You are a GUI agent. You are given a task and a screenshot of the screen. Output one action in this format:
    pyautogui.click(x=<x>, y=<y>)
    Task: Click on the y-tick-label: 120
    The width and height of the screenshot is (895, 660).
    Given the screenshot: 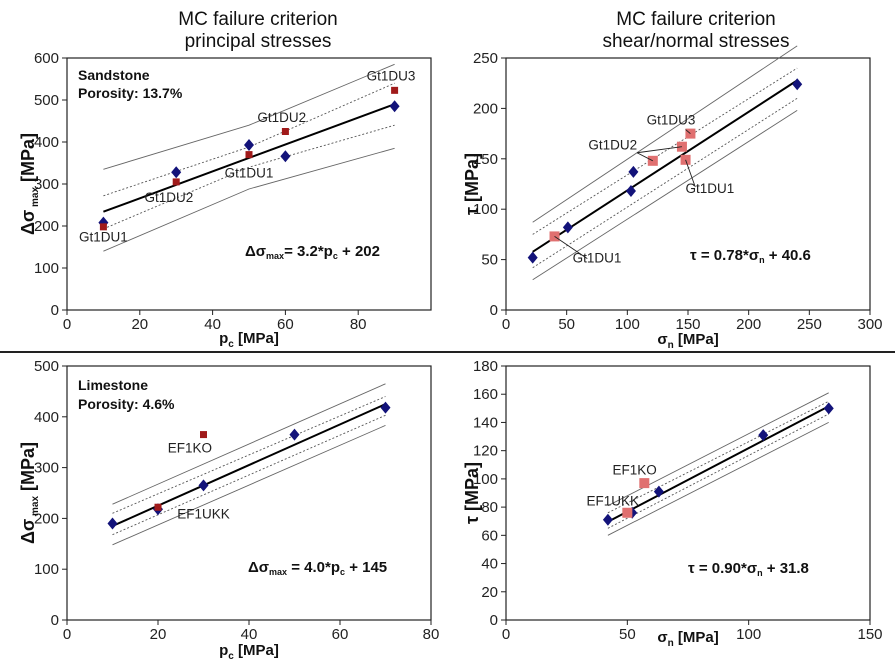 What is the action you would take?
    pyautogui.click(x=485, y=451)
    